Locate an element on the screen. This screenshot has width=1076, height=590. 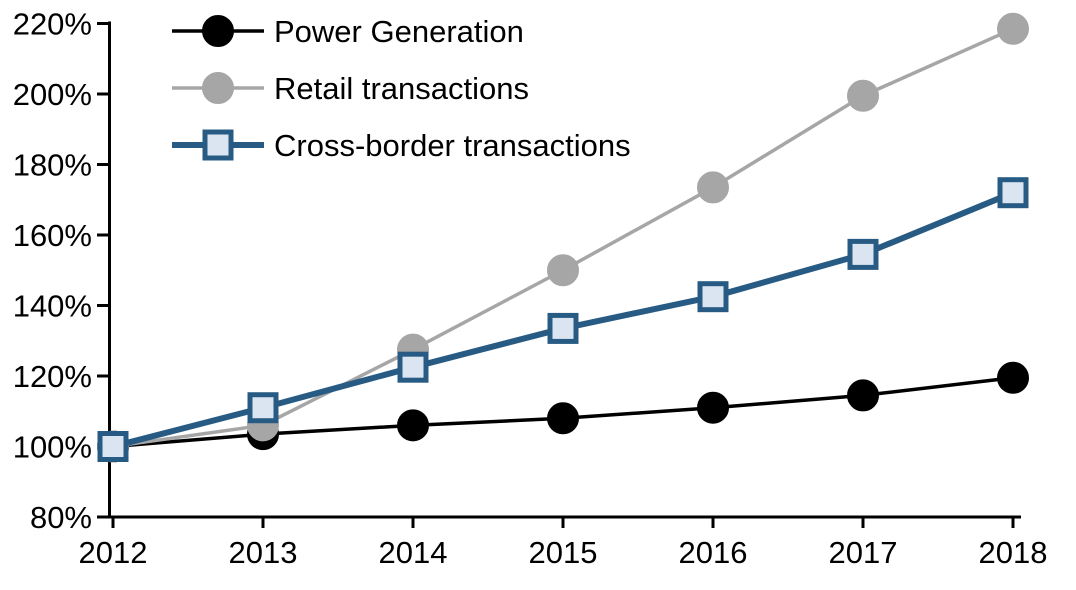
marker-power-generation-2014 is located at coordinates (413, 425).